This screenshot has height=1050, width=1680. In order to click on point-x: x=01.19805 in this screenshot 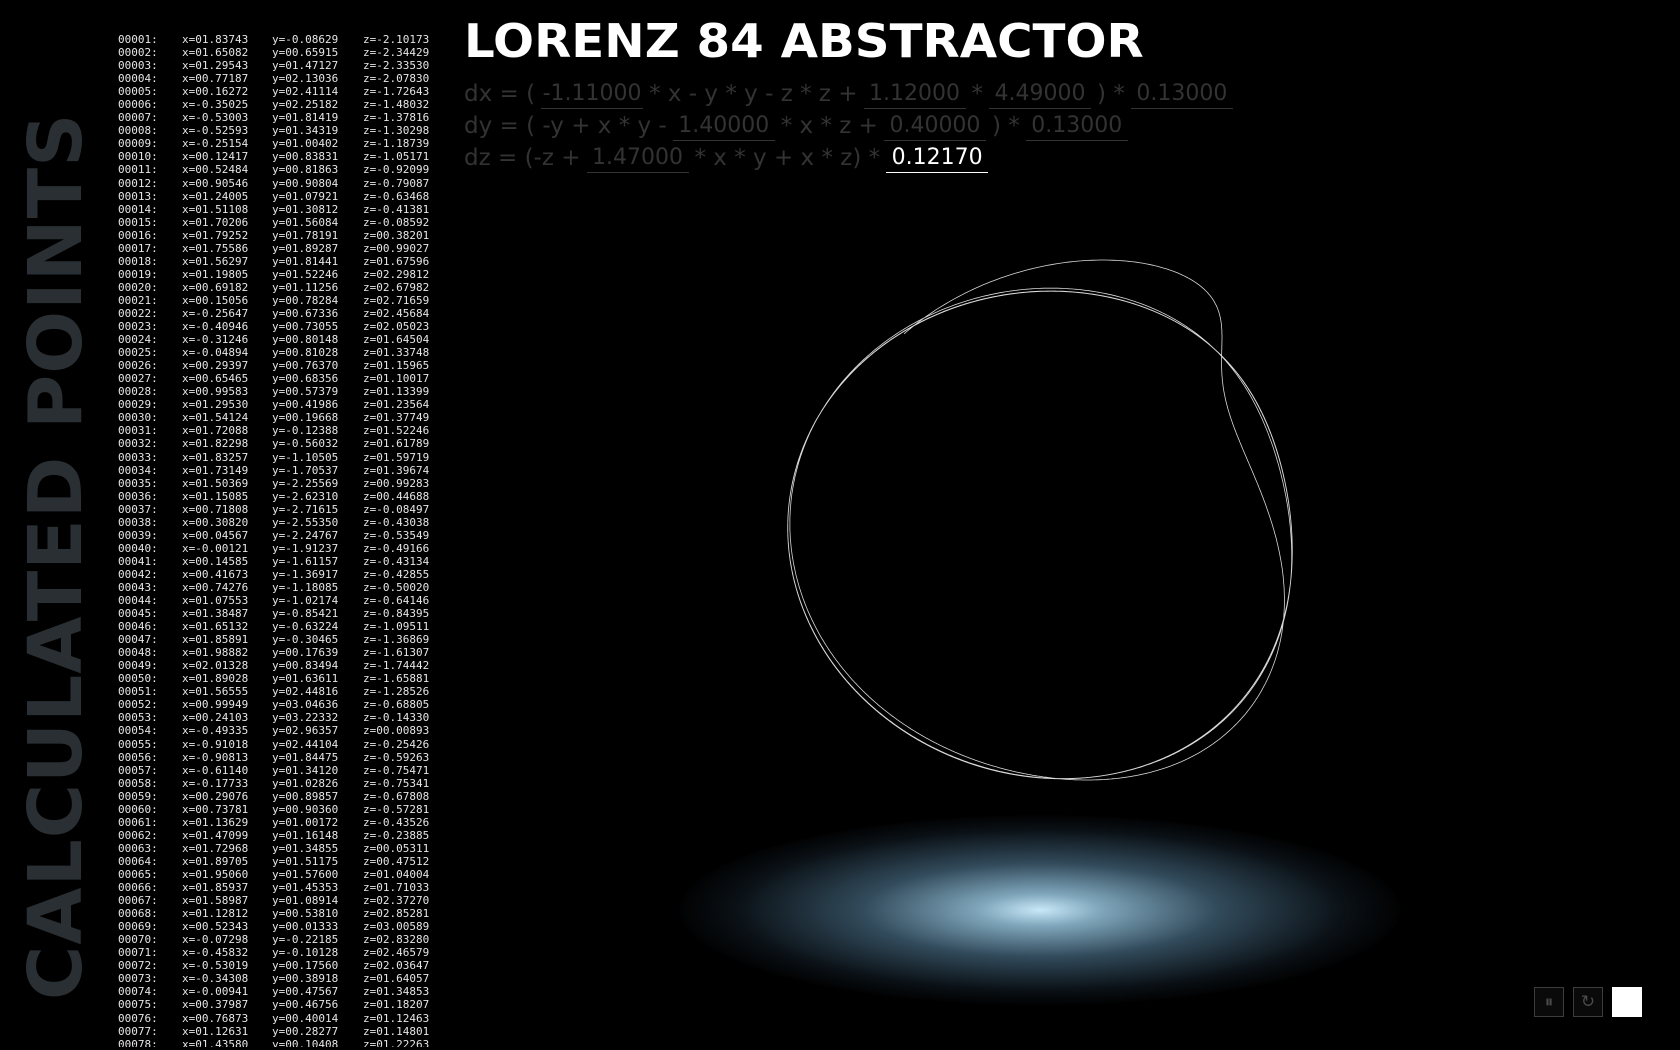, I will do `click(215, 274)`.